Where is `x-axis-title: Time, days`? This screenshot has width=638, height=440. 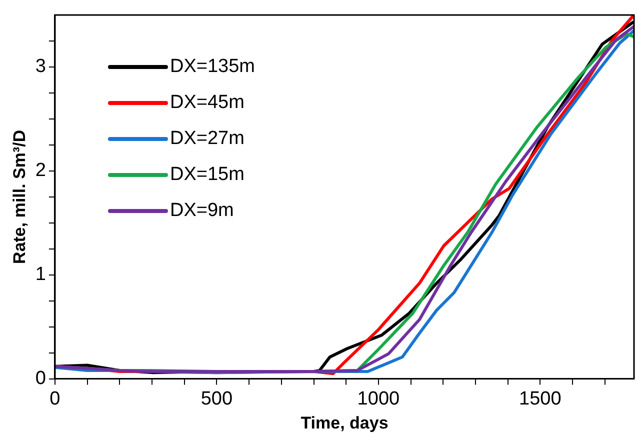 x-axis-title: Time, days is located at coordinates (344, 422).